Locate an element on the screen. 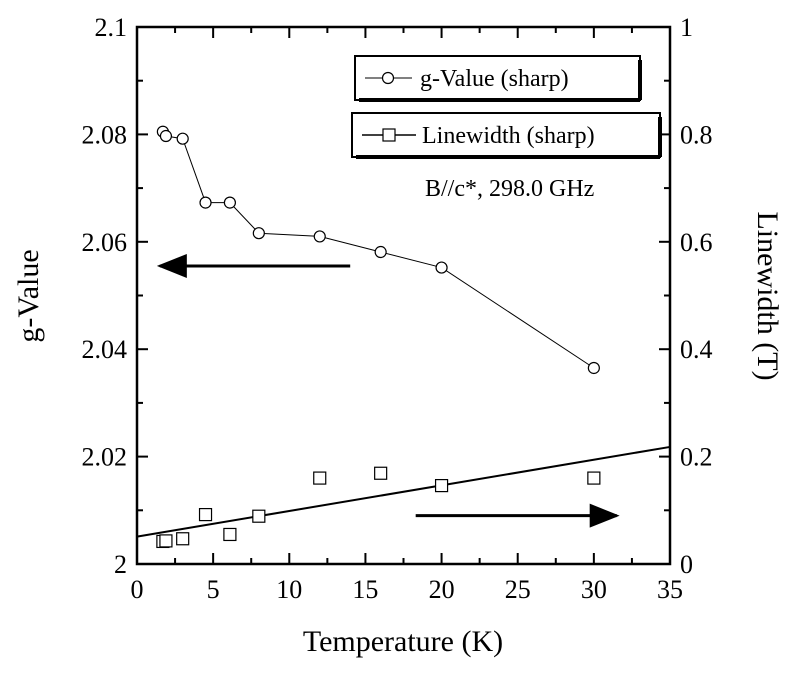 This screenshot has width=789, height=674. legend-g-value-marker is located at coordinates (388, 78).